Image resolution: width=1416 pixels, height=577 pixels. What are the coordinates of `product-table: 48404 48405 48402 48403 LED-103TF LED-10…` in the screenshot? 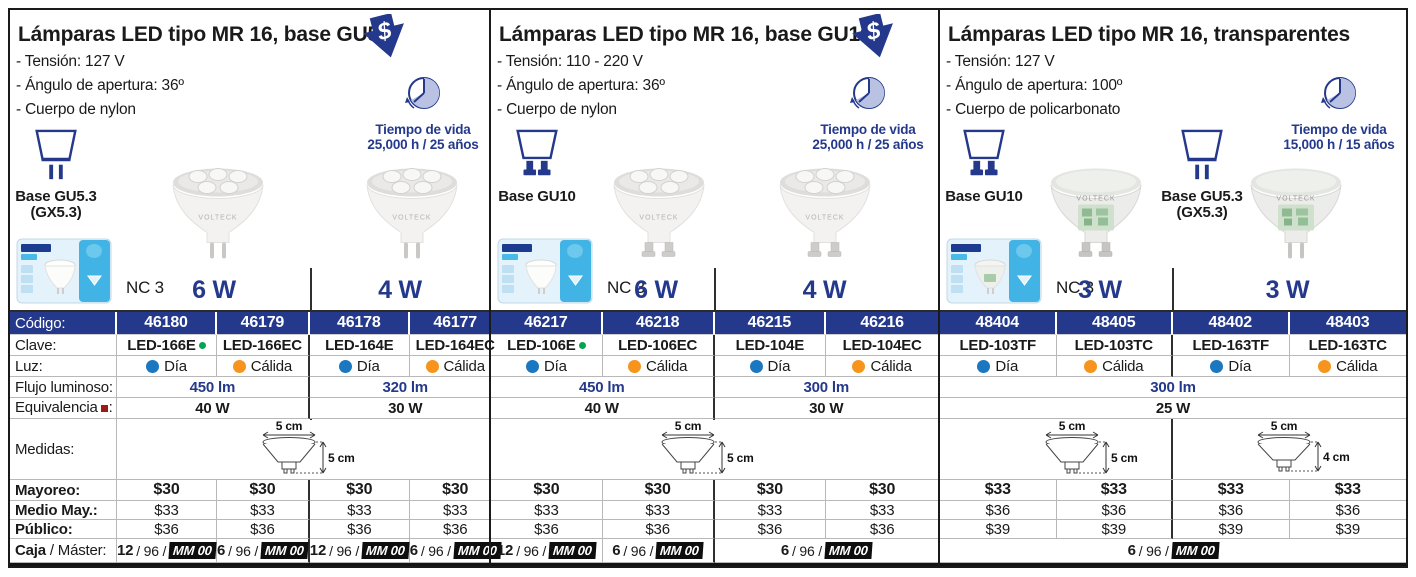 It's located at (1173, 438).